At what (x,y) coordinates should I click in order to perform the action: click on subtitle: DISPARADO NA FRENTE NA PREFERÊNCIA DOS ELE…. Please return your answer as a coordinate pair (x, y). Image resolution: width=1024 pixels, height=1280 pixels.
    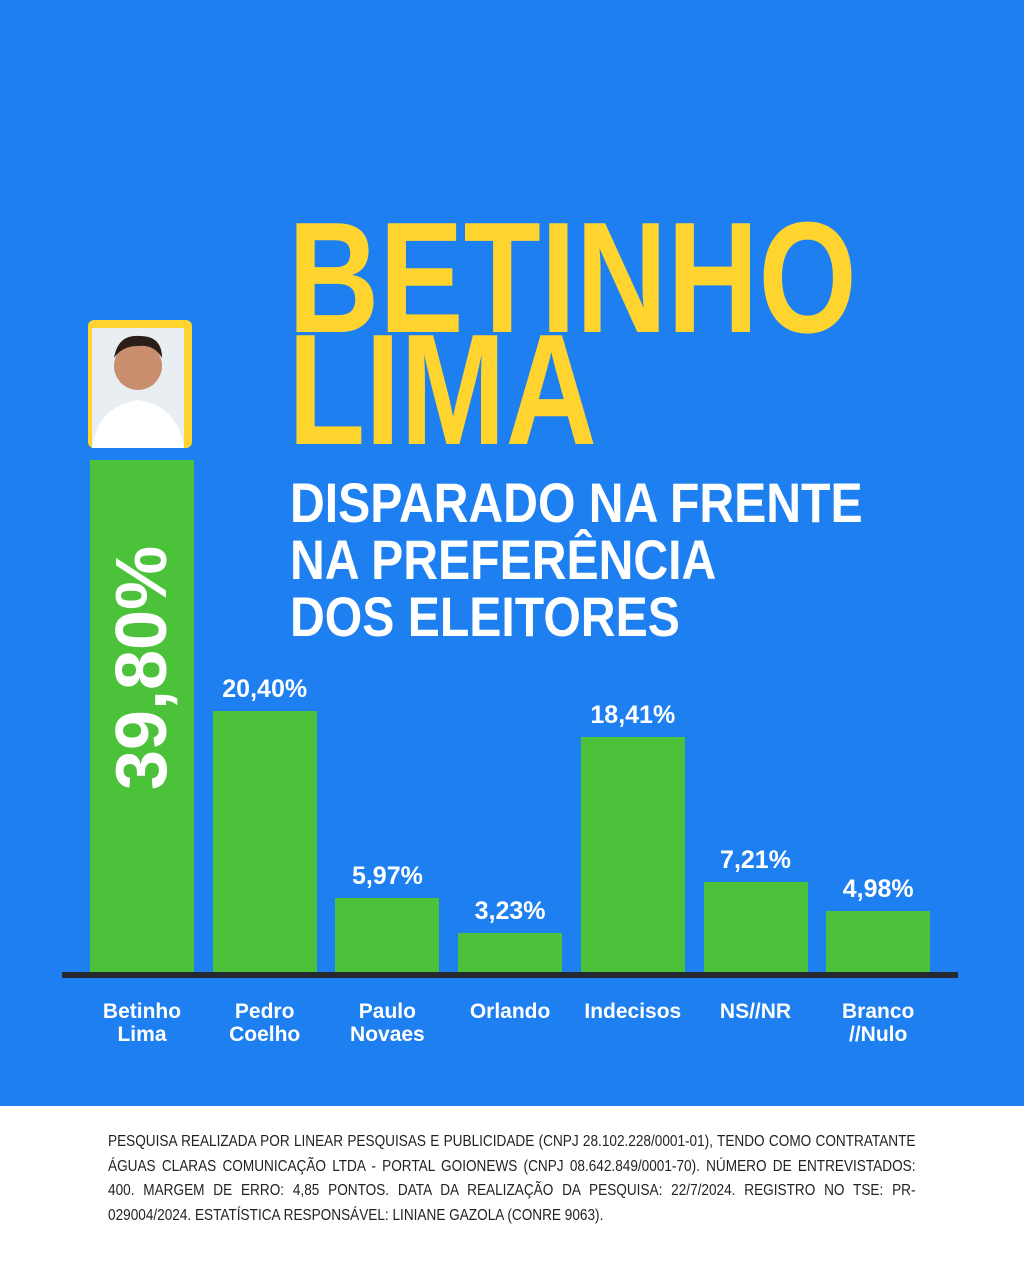
    Looking at the image, I should click on (576, 559).